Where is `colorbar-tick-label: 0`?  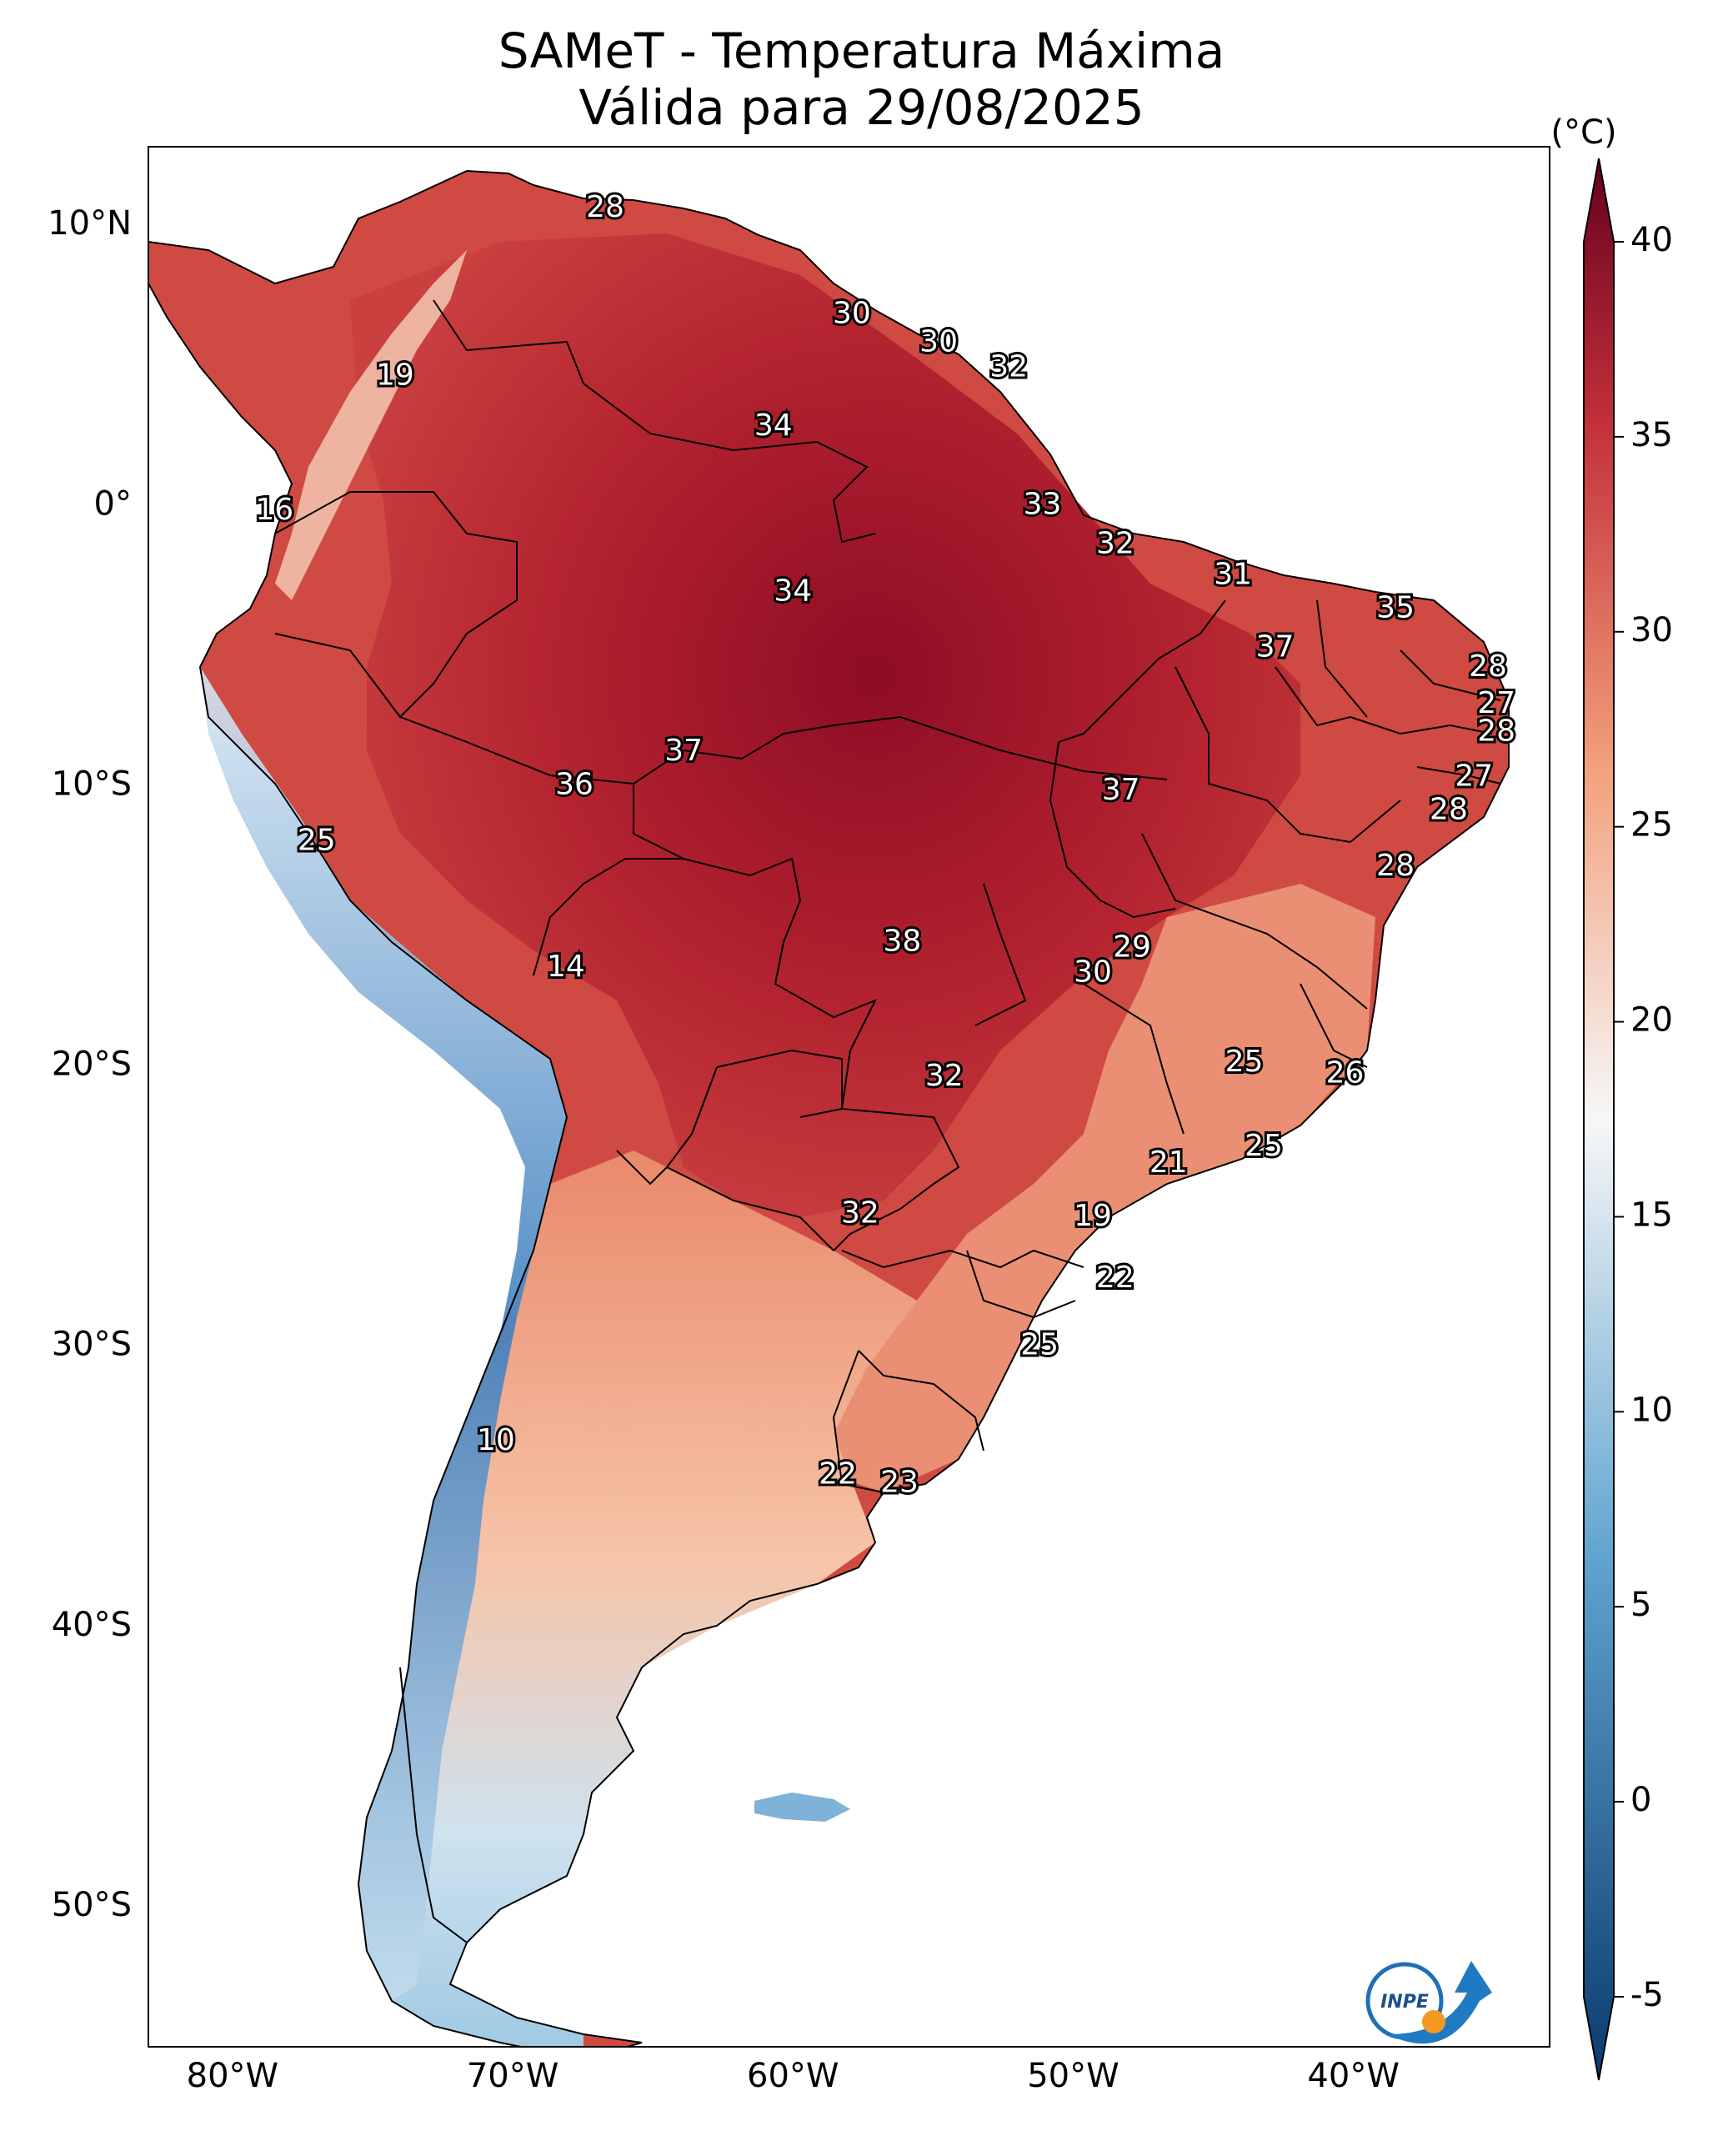
colorbar-tick-label: 0 is located at coordinates (1640, 1800).